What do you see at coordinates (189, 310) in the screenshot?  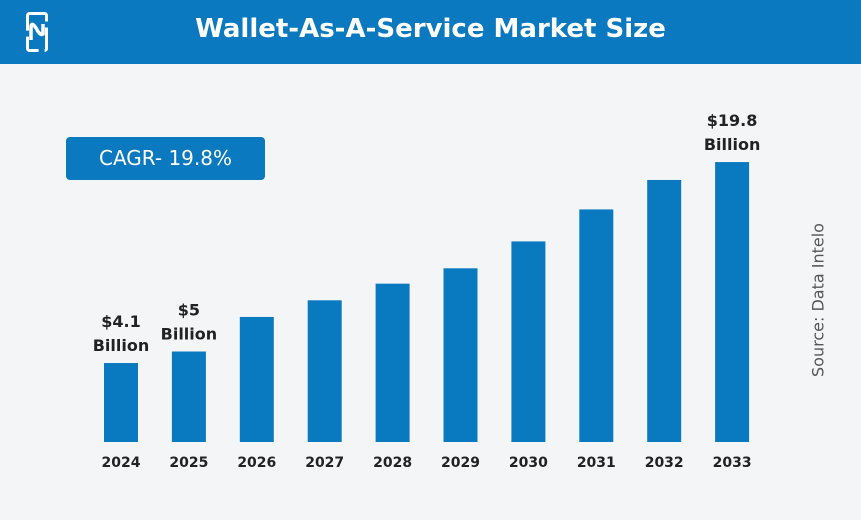 I see `data-label-2025: $5` at bounding box center [189, 310].